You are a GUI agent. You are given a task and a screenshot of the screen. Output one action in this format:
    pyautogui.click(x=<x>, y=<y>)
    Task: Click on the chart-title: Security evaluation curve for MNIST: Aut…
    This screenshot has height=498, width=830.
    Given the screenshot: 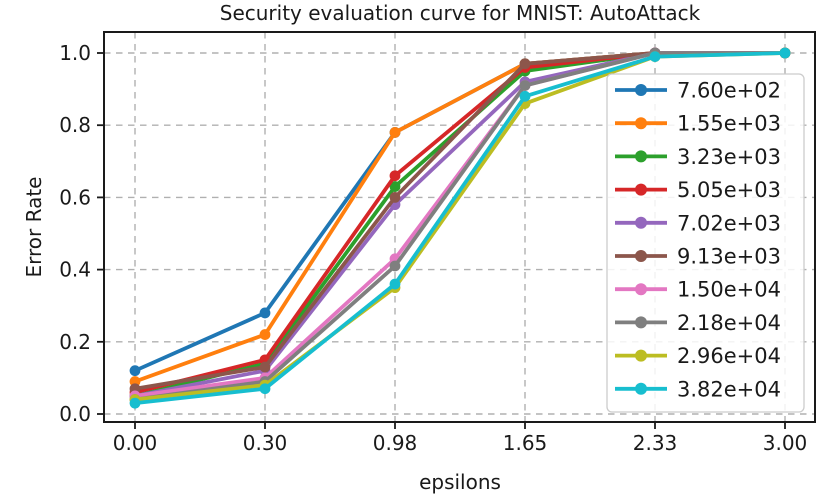 What is the action you would take?
    pyautogui.click(x=460, y=13)
    